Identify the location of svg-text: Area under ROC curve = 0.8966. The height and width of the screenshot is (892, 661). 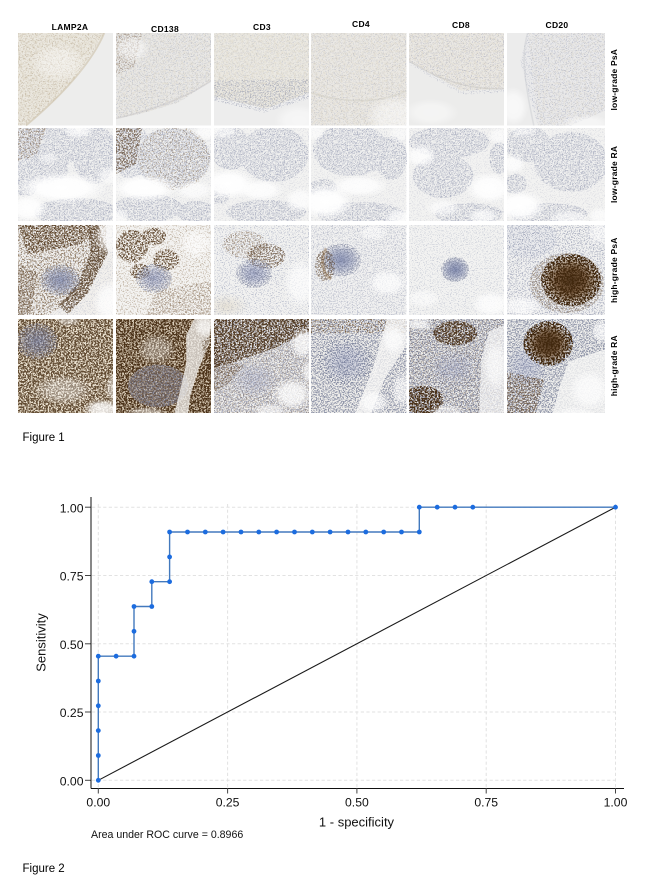
(167, 835).